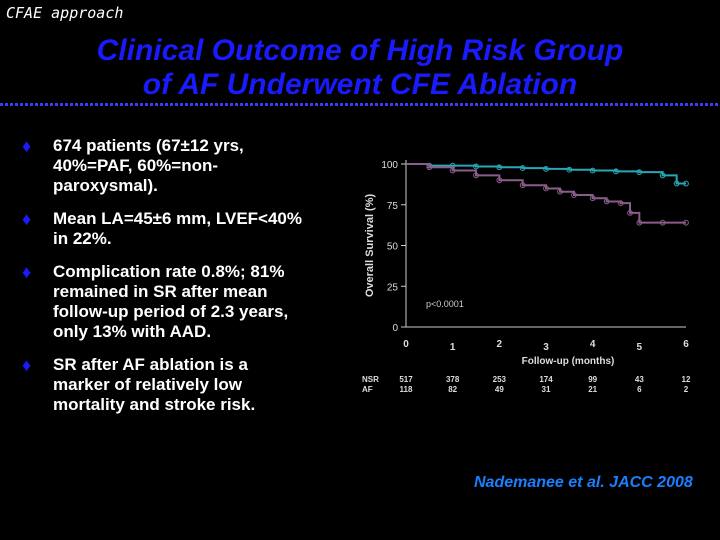 Image resolution: width=720 pixels, height=540 pixels. I want to click on bullet-line: SR after AF ablation is a, so click(150, 364).